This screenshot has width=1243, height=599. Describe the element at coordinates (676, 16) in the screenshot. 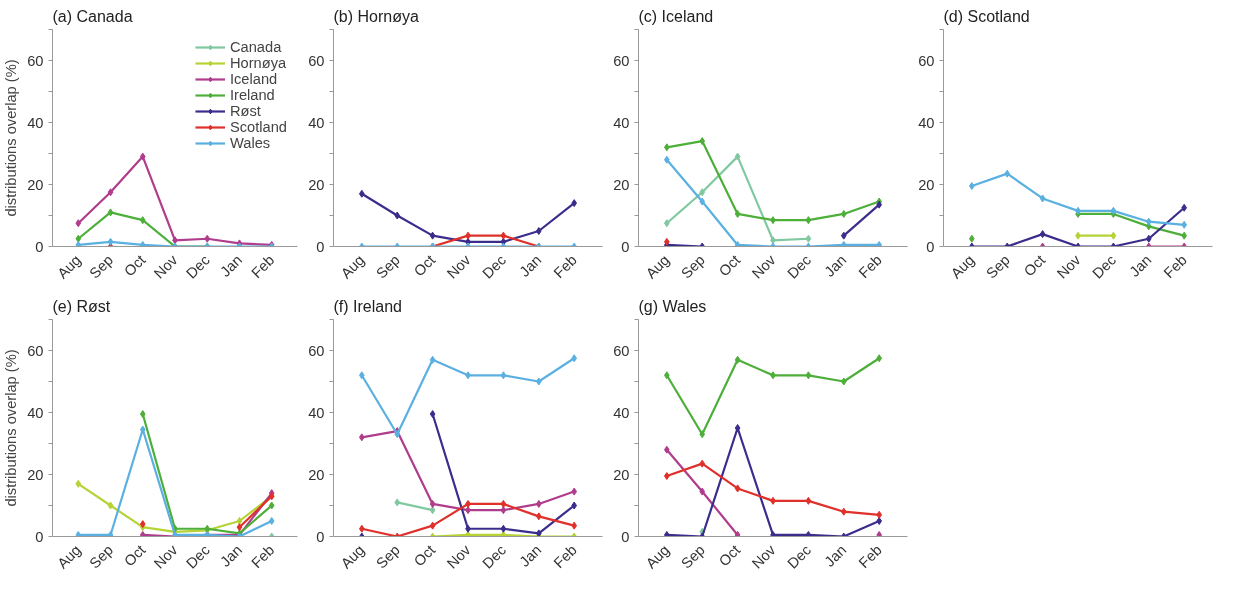

I see `chart-title: (c) Iceland` at that location.